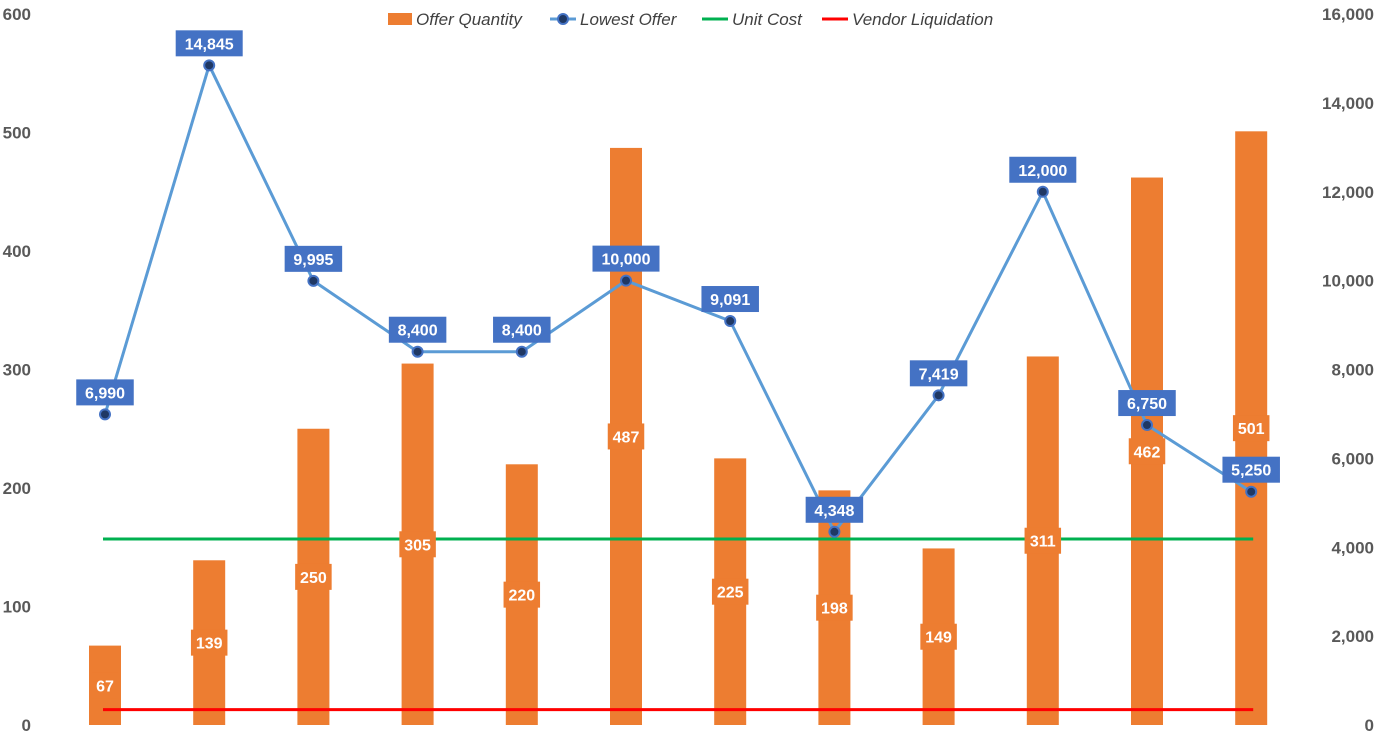 This screenshot has height=742, width=1380. I want to click on bar-label: 225, so click(730, 593).